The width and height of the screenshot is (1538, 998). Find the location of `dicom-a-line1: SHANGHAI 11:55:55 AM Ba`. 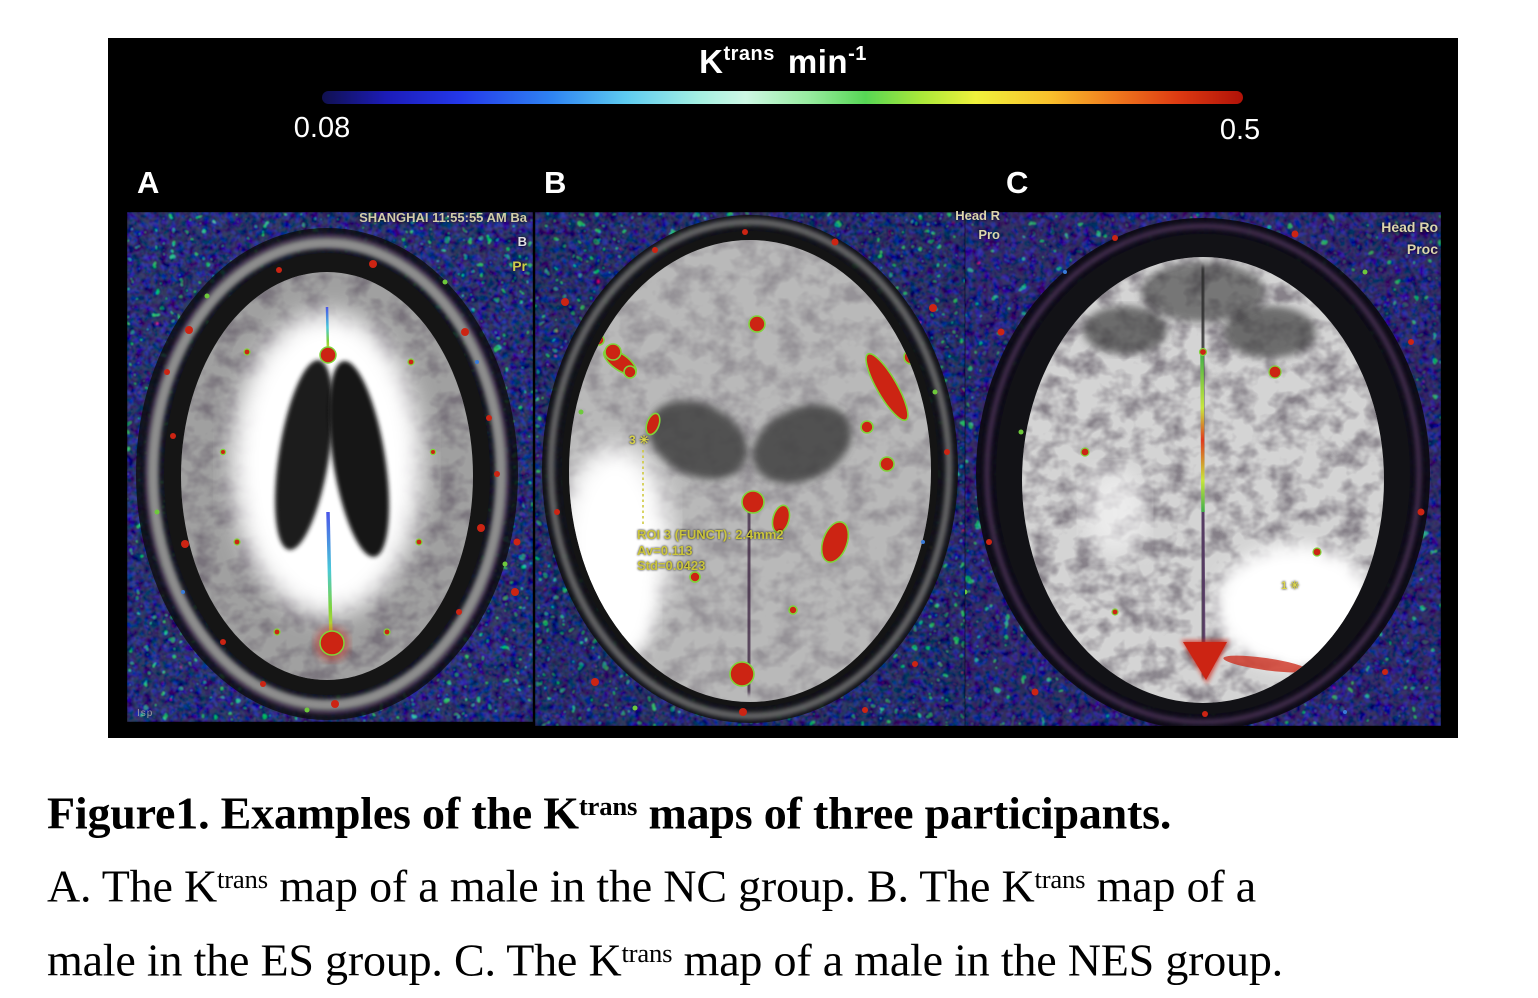

dicom-a-line1: SHANGHAI 11:55:55 AM Ba is located at coordinates (443, 218).